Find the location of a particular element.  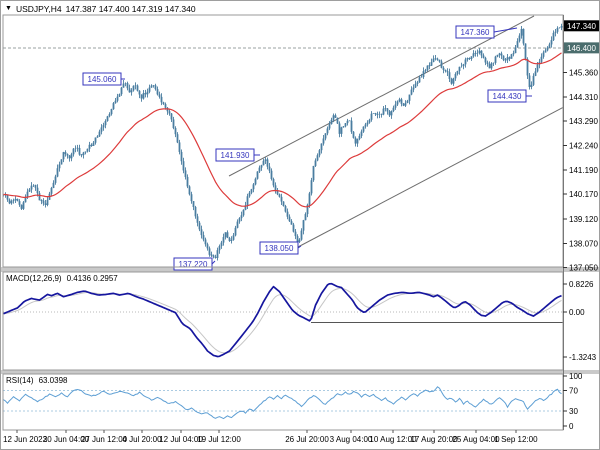

annotation-text: 144.430 is located at coordinates (507, 96).